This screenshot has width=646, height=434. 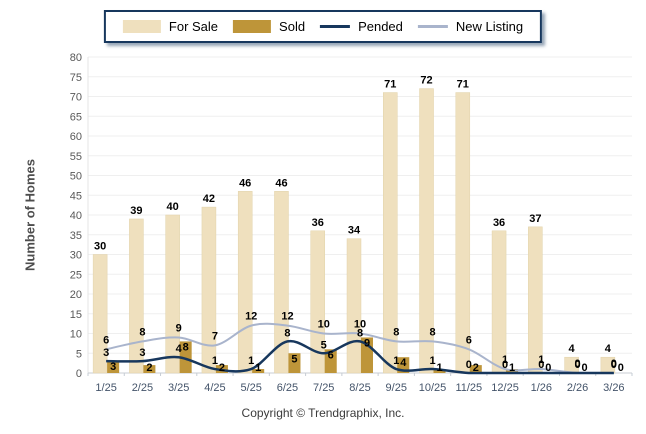 I want to click on svg-text: 60, so click(x=76, y=137).